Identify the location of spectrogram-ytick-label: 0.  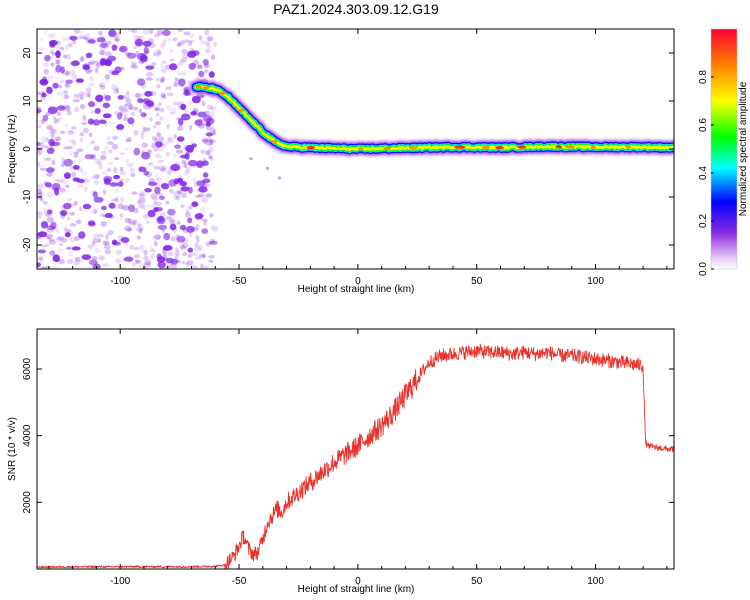
(27, 149).